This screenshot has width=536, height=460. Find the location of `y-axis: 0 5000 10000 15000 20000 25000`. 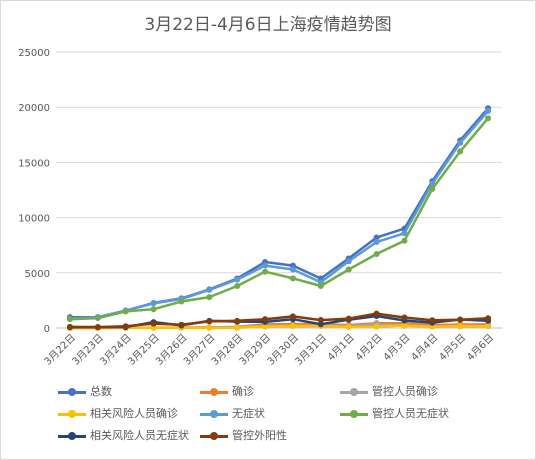

y-axis: 0 5000 10000 15000 20000 25000 is located at coordinates (34, 191).